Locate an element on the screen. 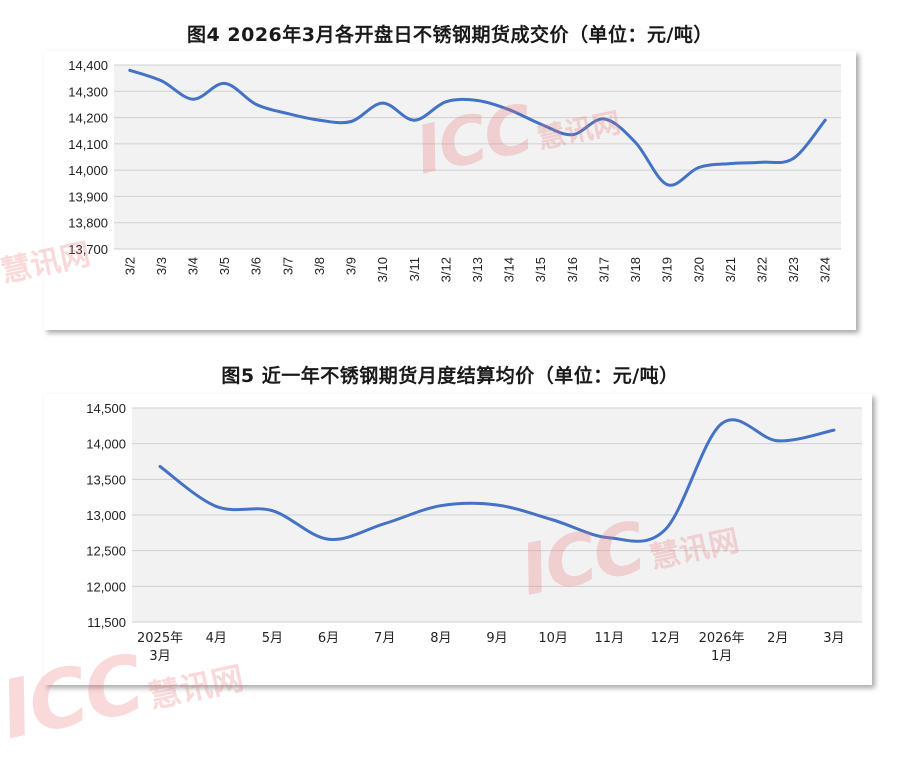  x-tick-label: 3/15 is located at coordinates (540, 269).